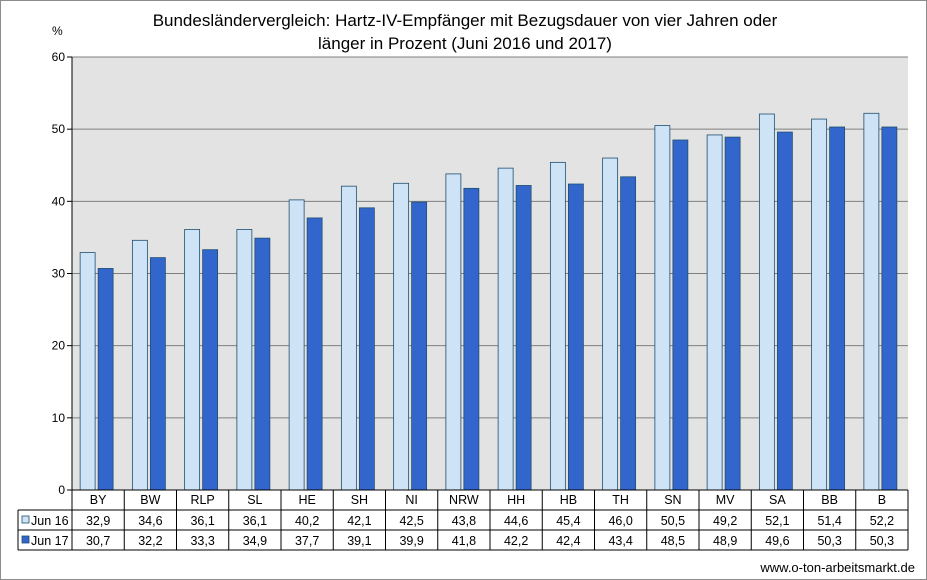 Image resolution: width=927 pixels, height=580 pixels. I want to click on data-label: 49,2, so click(725, 521).